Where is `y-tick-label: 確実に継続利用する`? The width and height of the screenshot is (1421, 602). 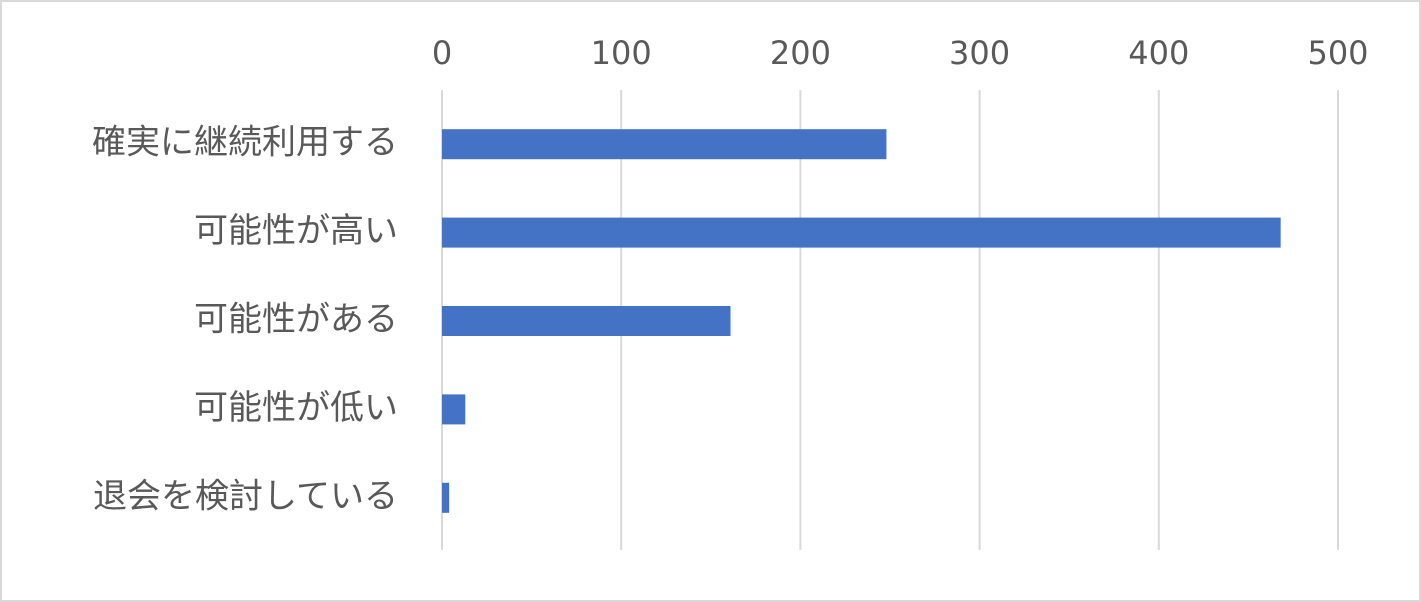
y-tick-label: 確実に継続利用する is located at coordinates (245, 143).